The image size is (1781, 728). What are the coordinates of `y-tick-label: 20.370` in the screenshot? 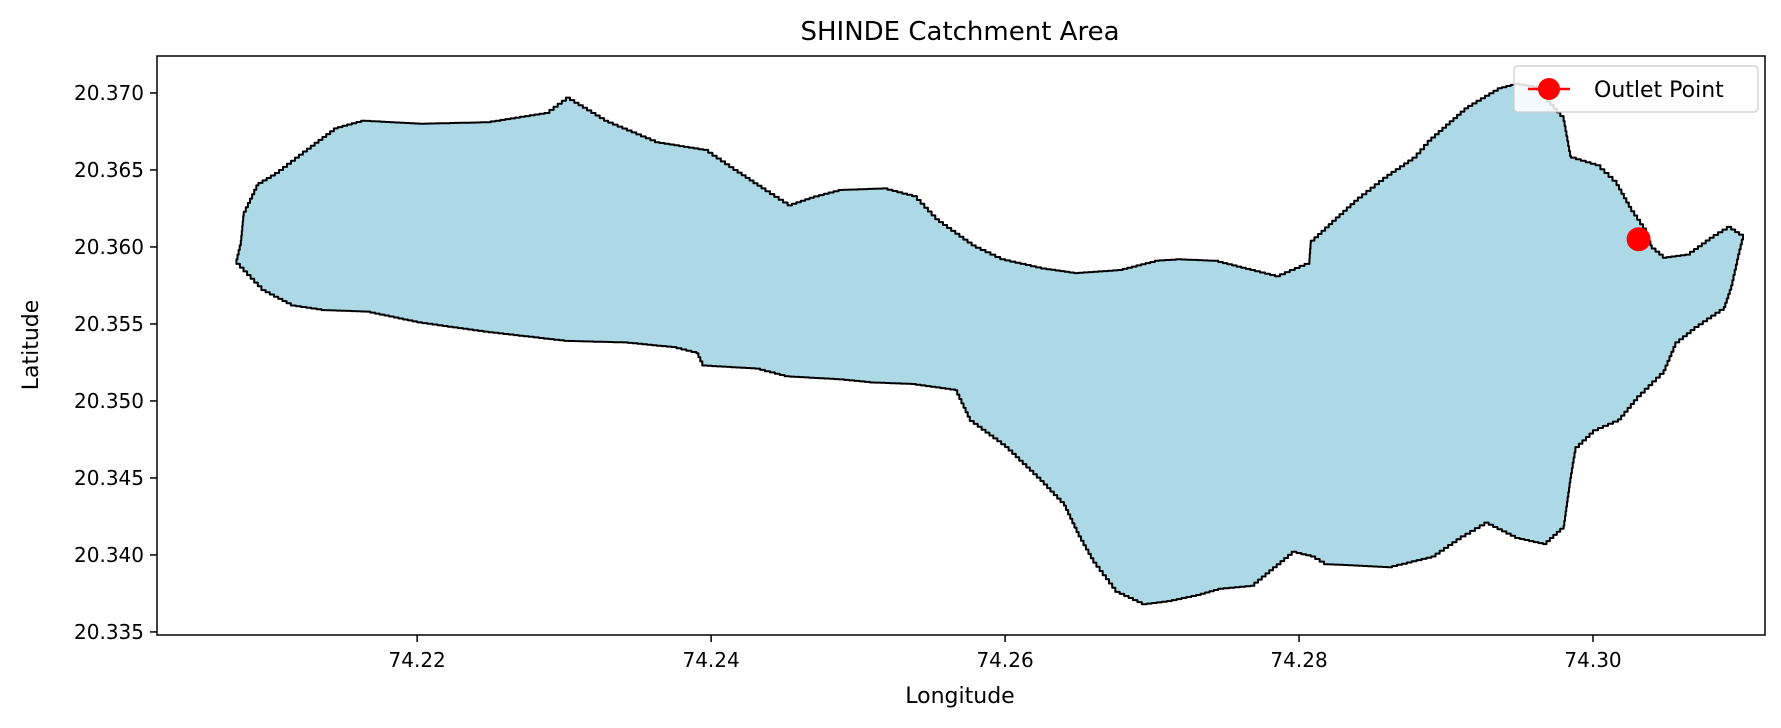 It's located at (109, 93).